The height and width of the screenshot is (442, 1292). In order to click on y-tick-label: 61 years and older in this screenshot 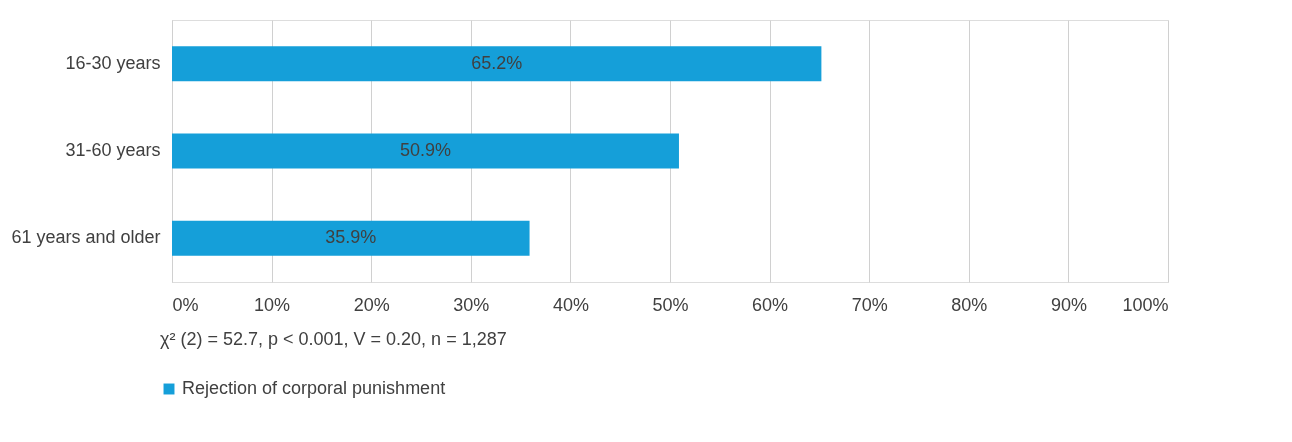, I will do `click(86, 237)`.